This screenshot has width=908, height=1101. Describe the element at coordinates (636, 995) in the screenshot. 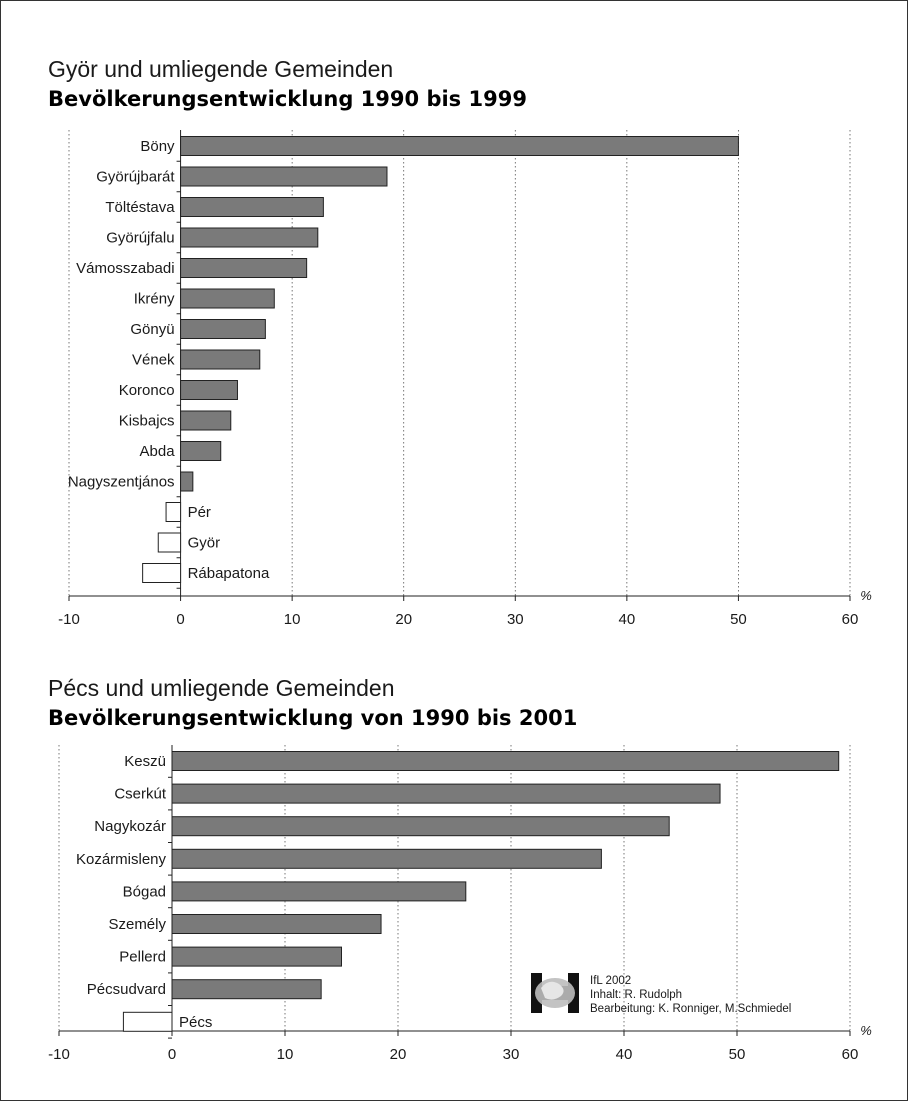

I see `credit-line2: Inhalt: R. Rudolph` at that location.